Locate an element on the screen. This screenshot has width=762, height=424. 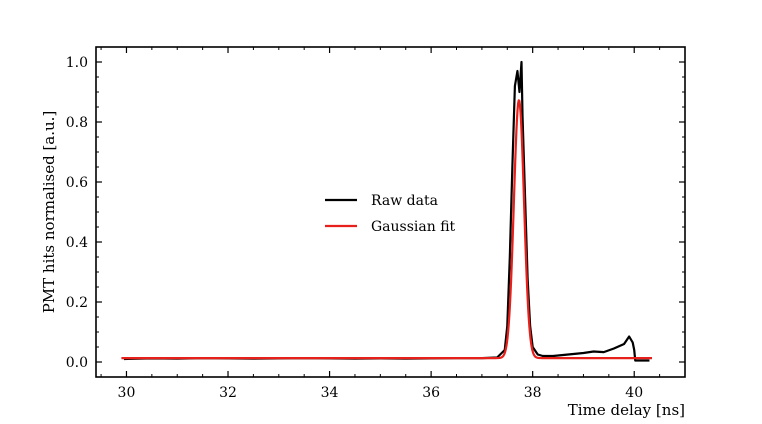
legend-label-gaussian-fit: Gaussian fit is located at coordinates (413, 227).